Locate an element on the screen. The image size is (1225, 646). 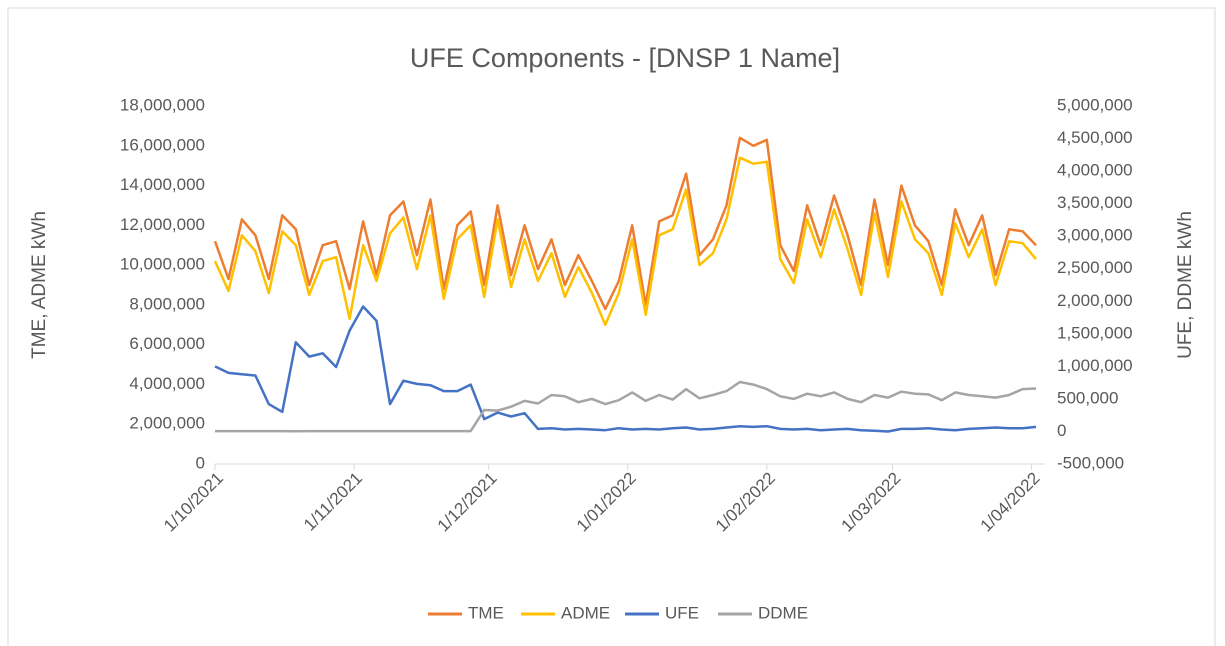
legend-label: TME is located at coordinates (486, 612).